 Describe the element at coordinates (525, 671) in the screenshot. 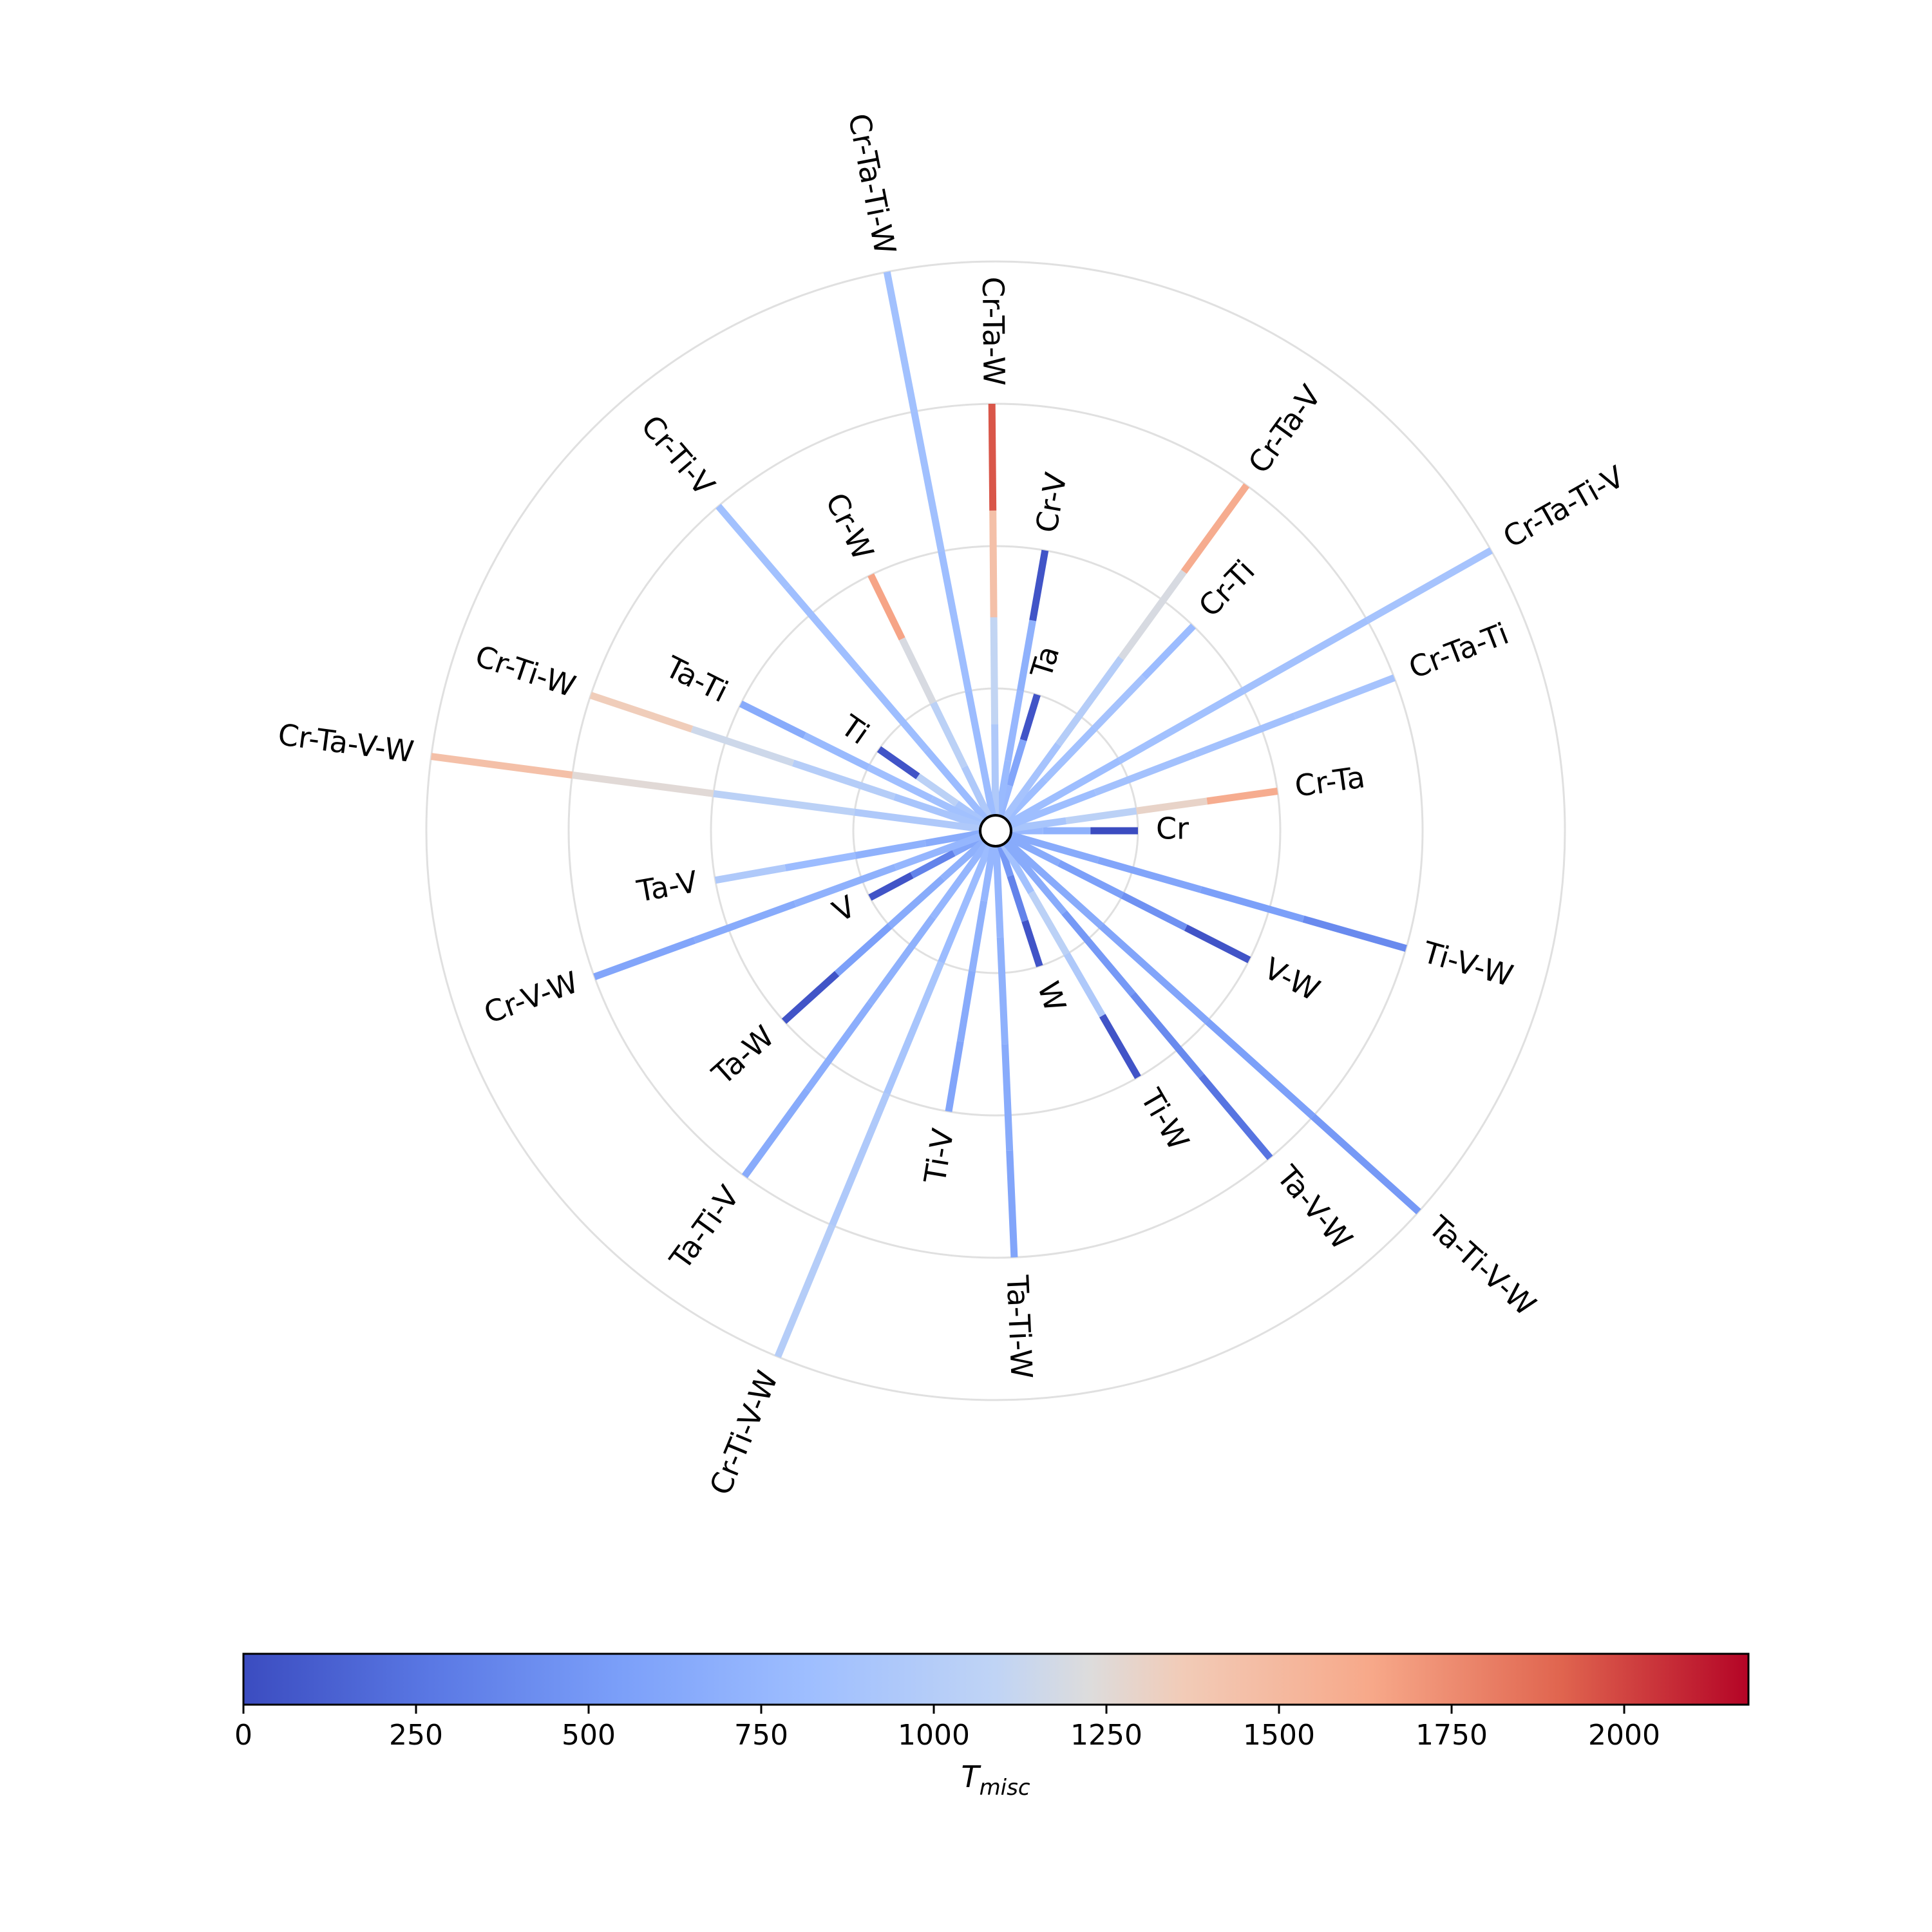

I see `spoke-label-cr-ti-w: Cr-Ti-W` at that location.